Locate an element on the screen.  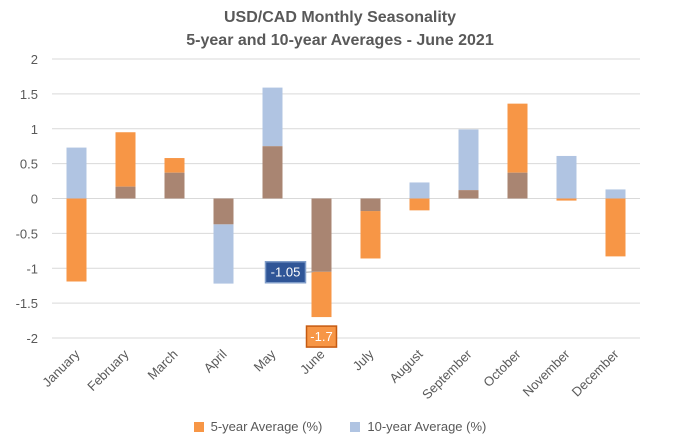
x-tick-label: June is located at coordinates (312, 362).